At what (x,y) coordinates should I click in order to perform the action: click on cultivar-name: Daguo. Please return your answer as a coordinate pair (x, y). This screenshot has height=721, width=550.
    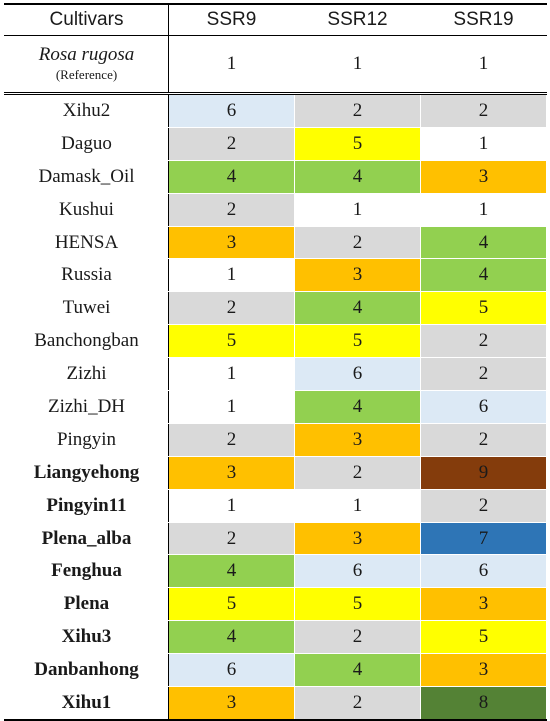
    Looking at the image, I should click on (86, 143).